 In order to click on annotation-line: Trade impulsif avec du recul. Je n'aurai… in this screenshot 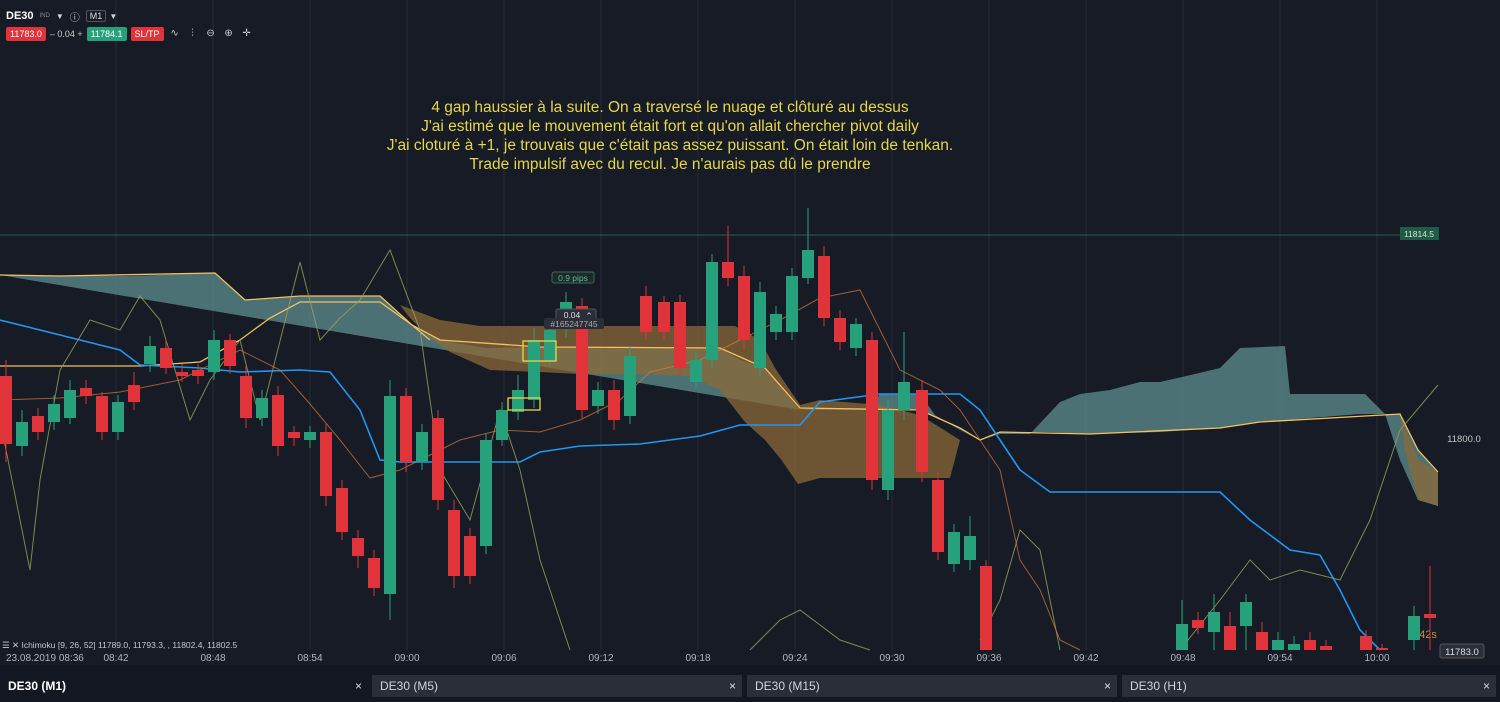, I will do `click(670, 164)`.